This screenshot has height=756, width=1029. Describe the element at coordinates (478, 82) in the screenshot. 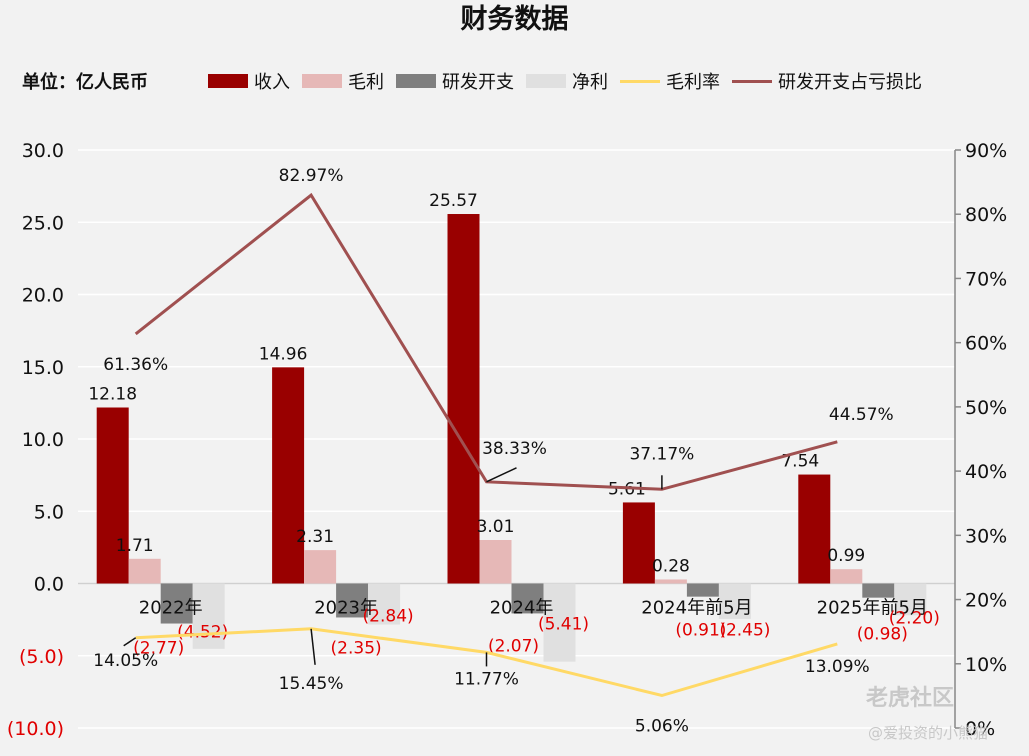

I see `legend-label: 研发开支` at that location.